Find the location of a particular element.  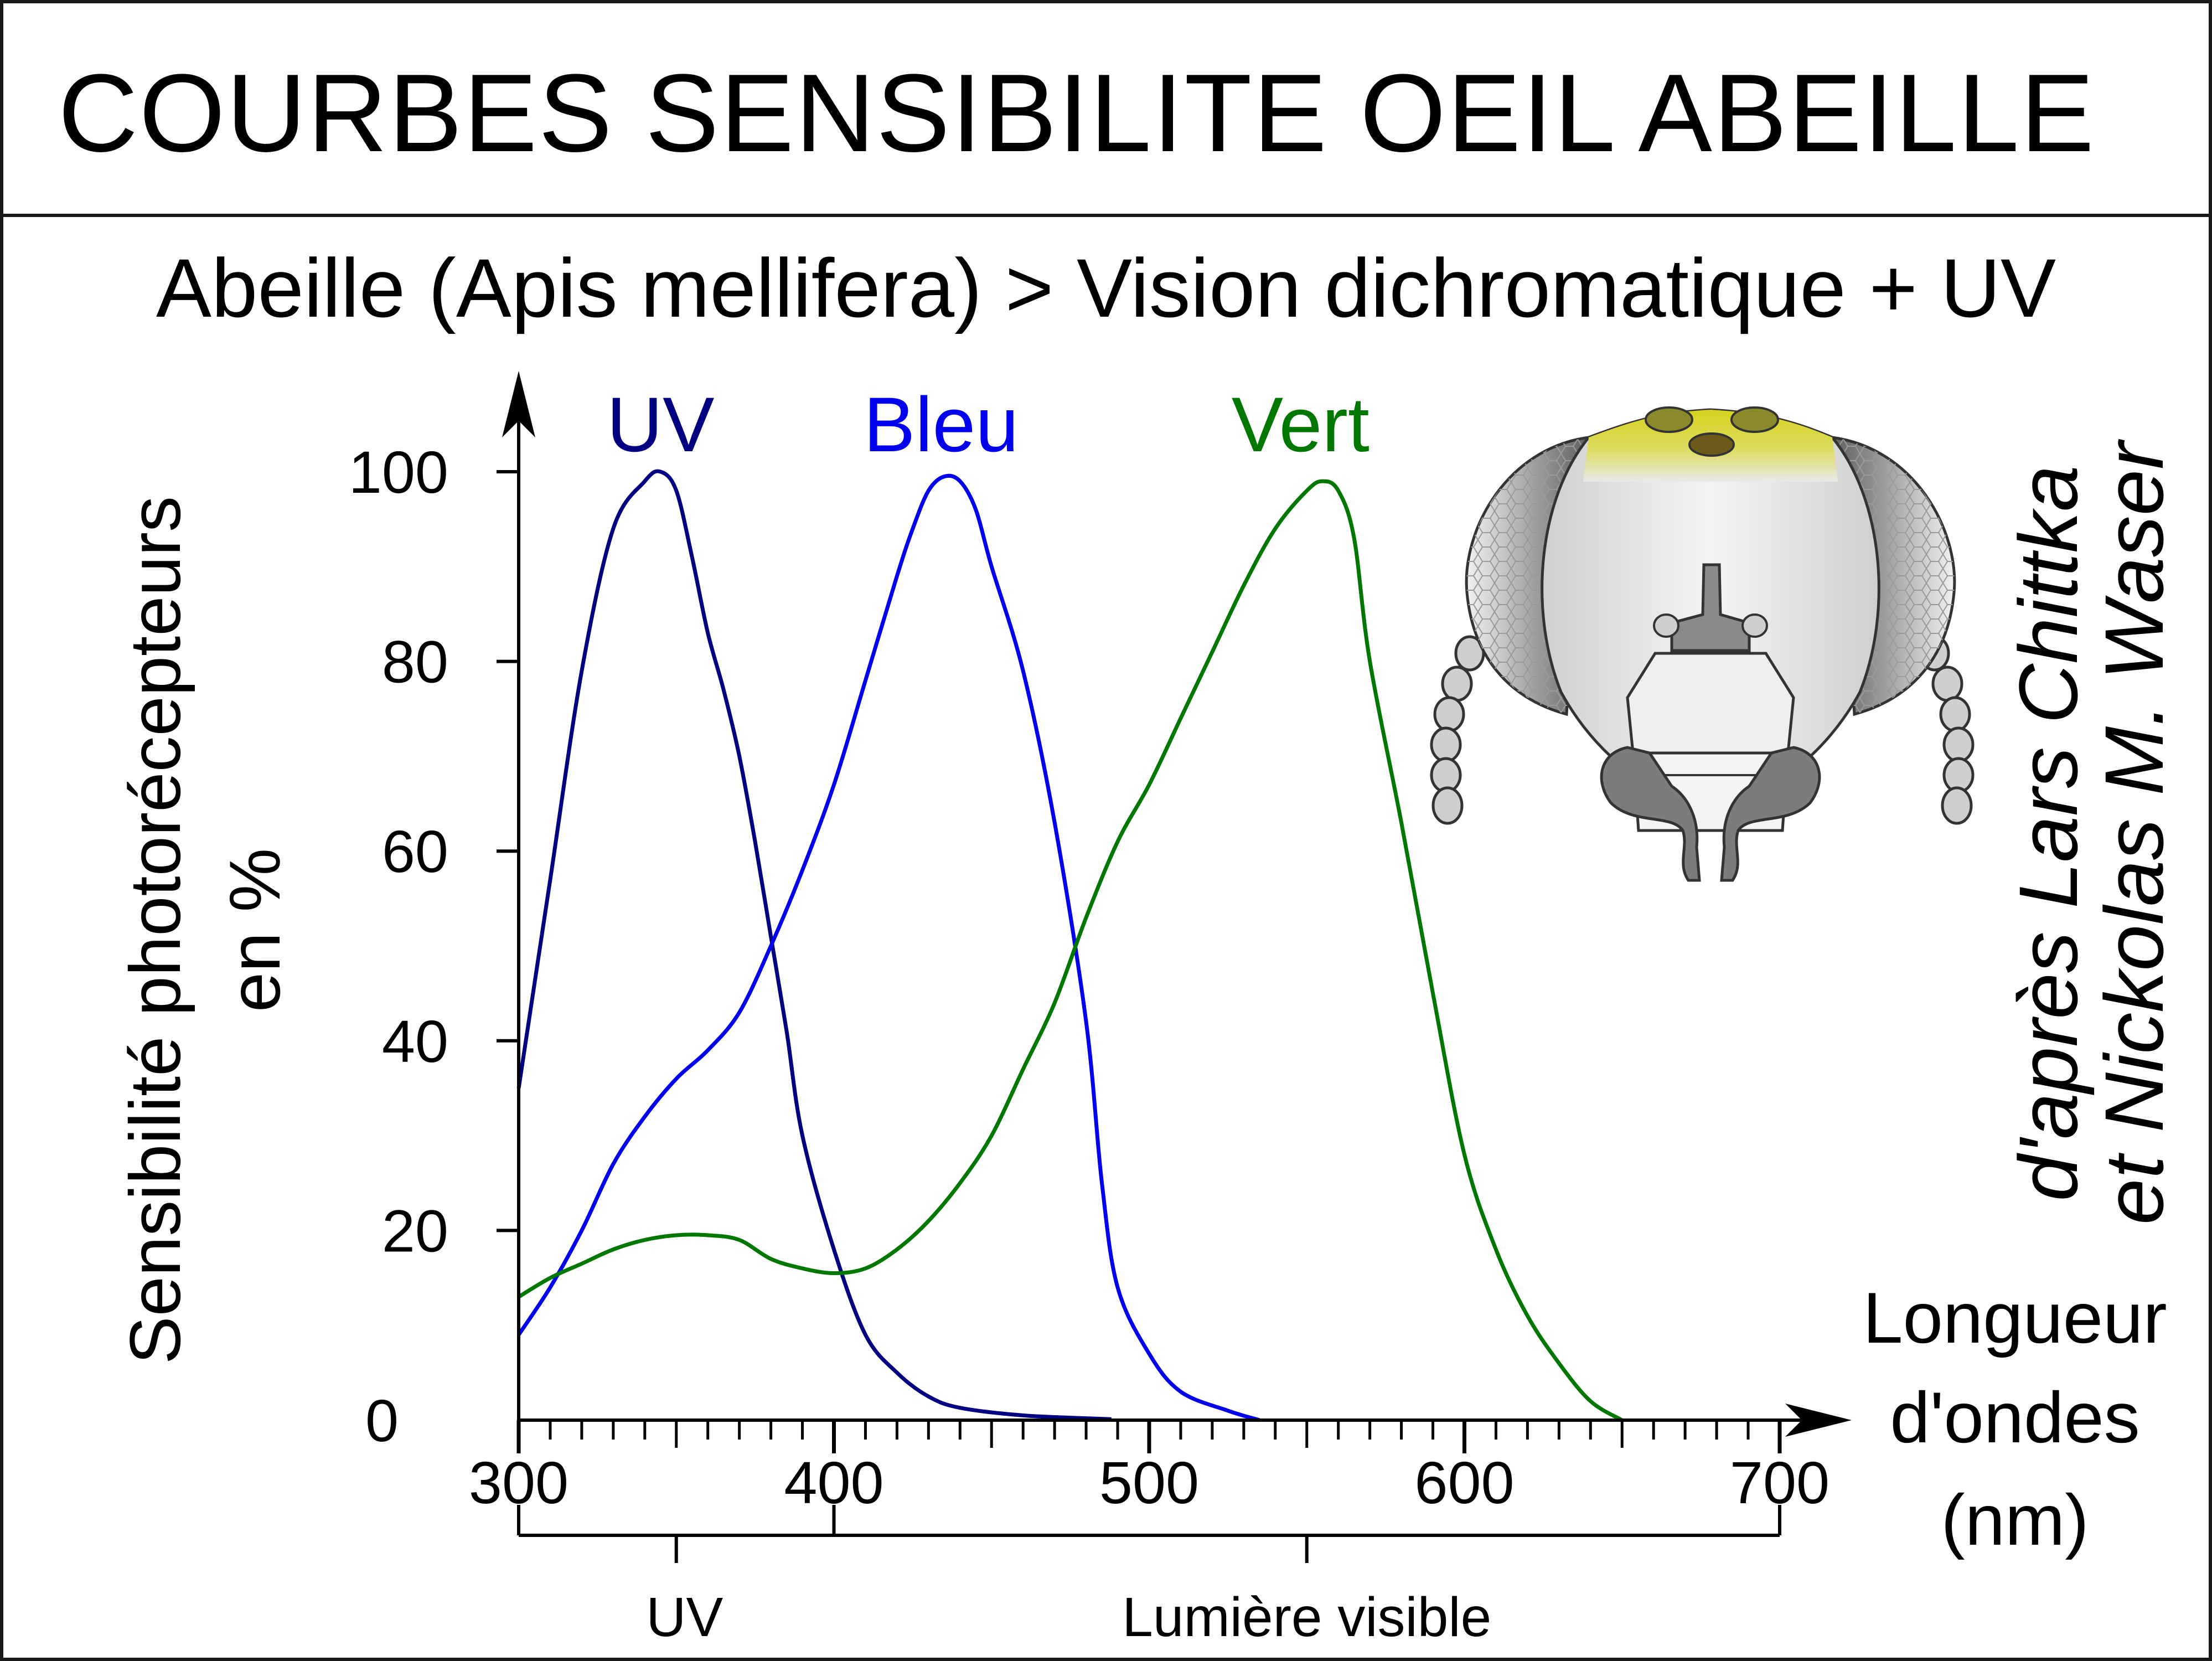

x-tick-label: 500 is located at coordinates (1149, 1482).